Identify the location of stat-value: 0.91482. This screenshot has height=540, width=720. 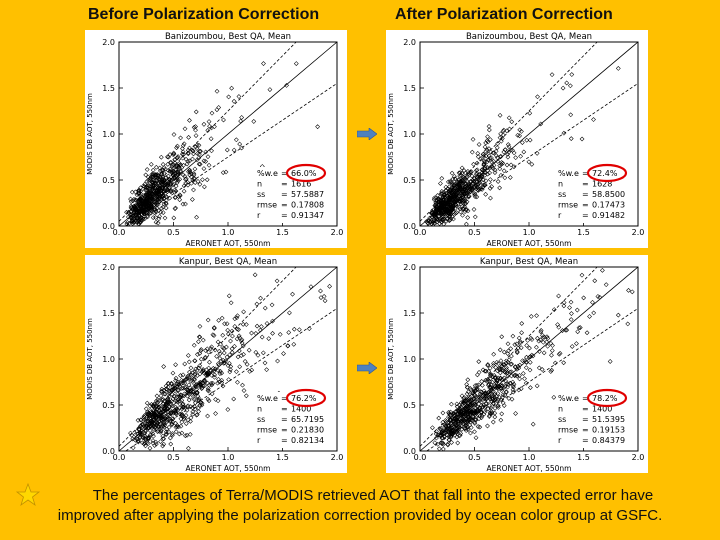
(608, 215).